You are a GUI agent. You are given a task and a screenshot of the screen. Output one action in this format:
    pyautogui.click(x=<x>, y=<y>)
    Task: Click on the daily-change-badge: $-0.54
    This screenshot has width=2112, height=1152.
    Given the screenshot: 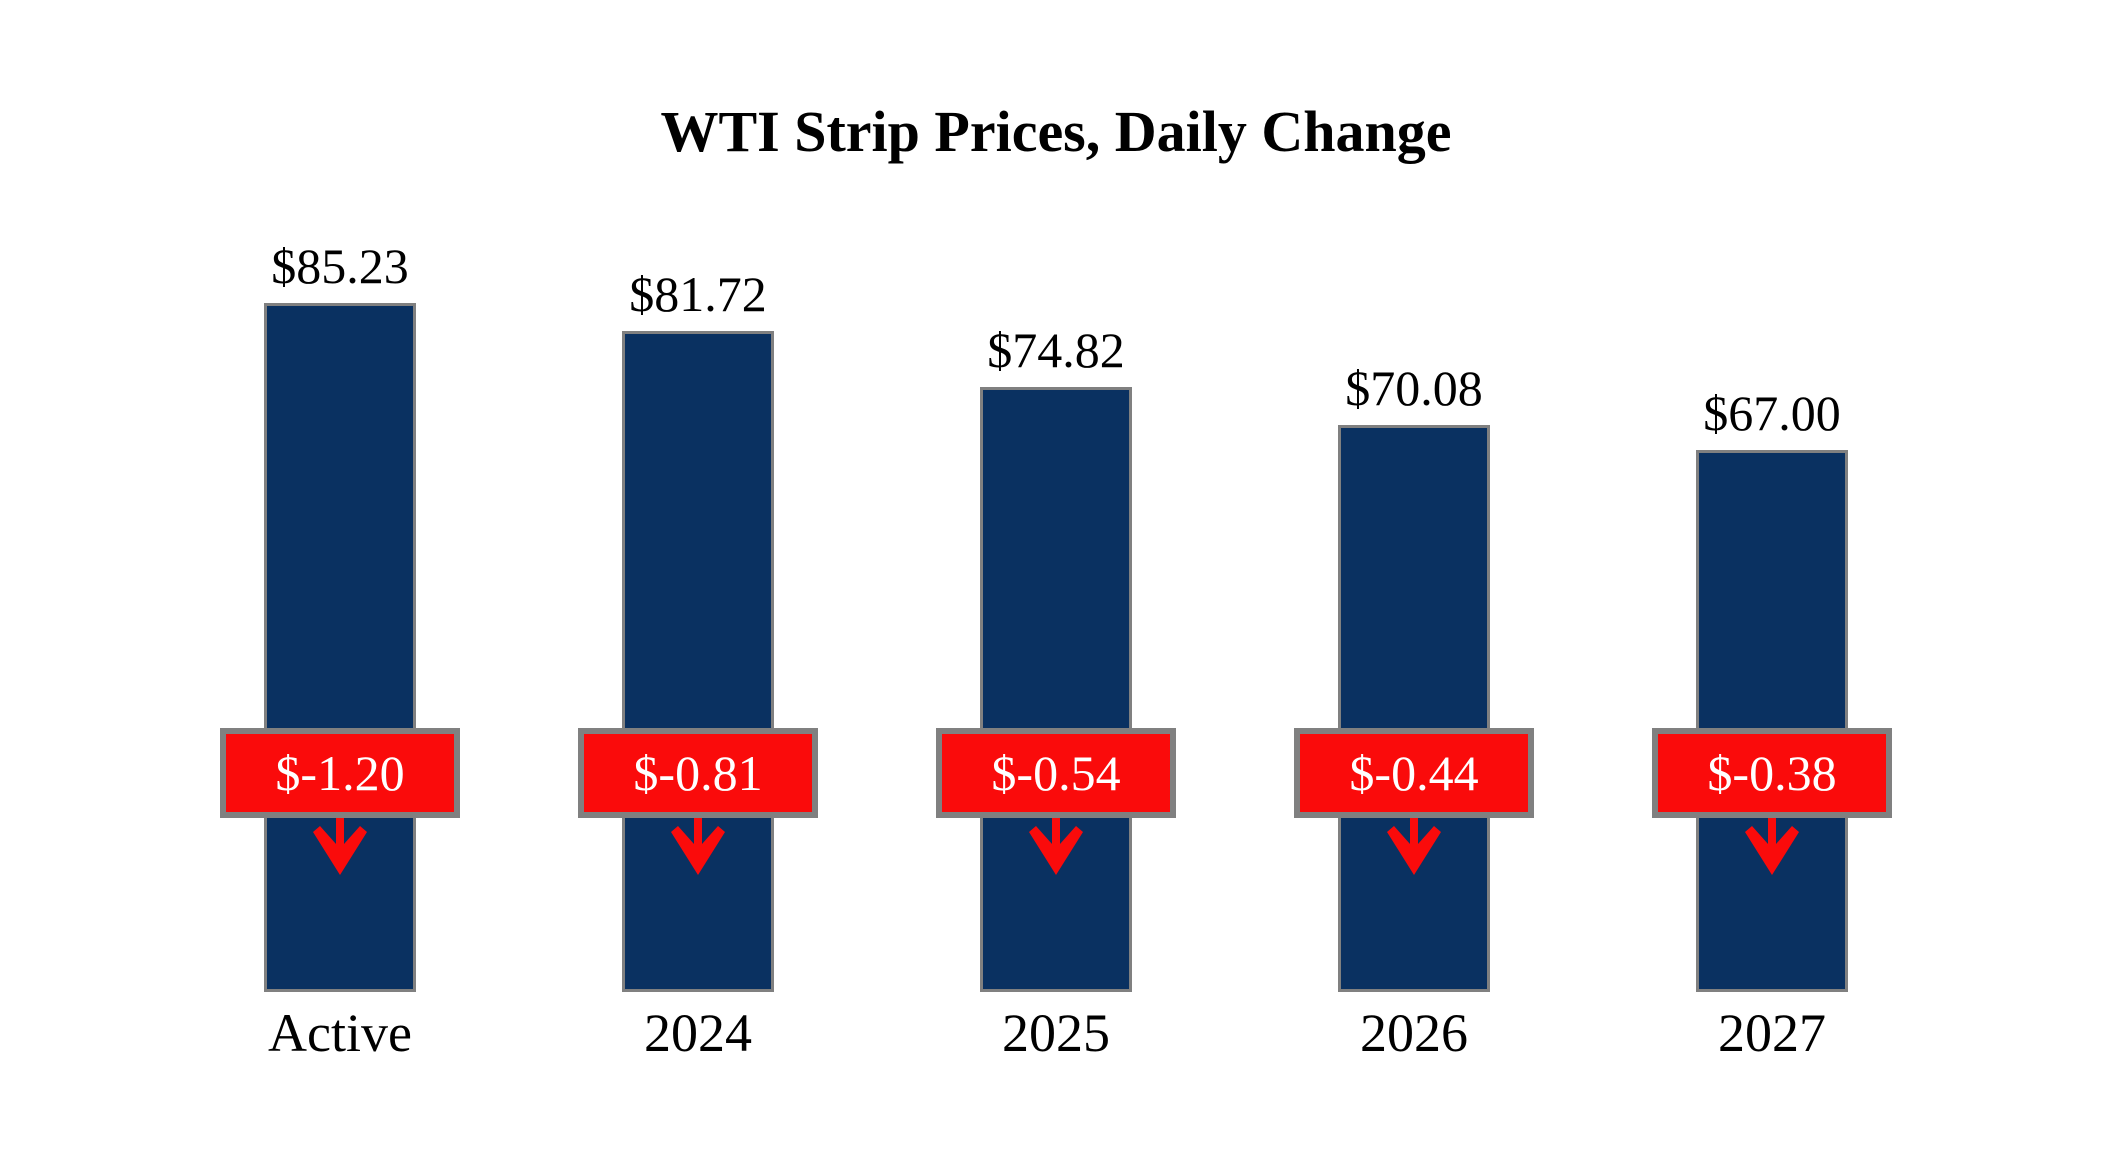 What is the action you would take?
    pyautogui.click(x=1056, y=773)
    